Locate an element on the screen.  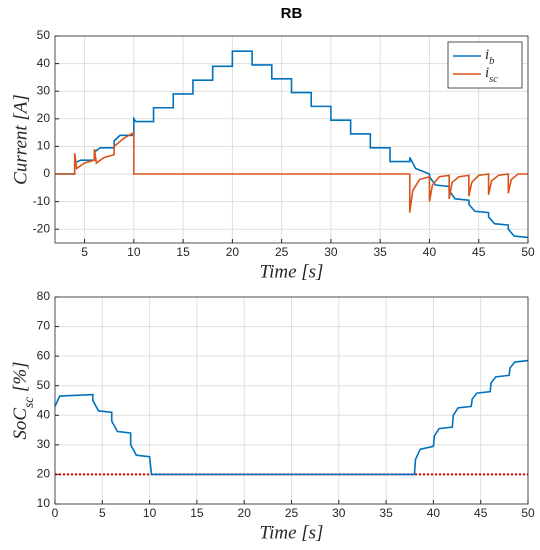
y-tick-label: 70 is located at coordinates (44, 326).